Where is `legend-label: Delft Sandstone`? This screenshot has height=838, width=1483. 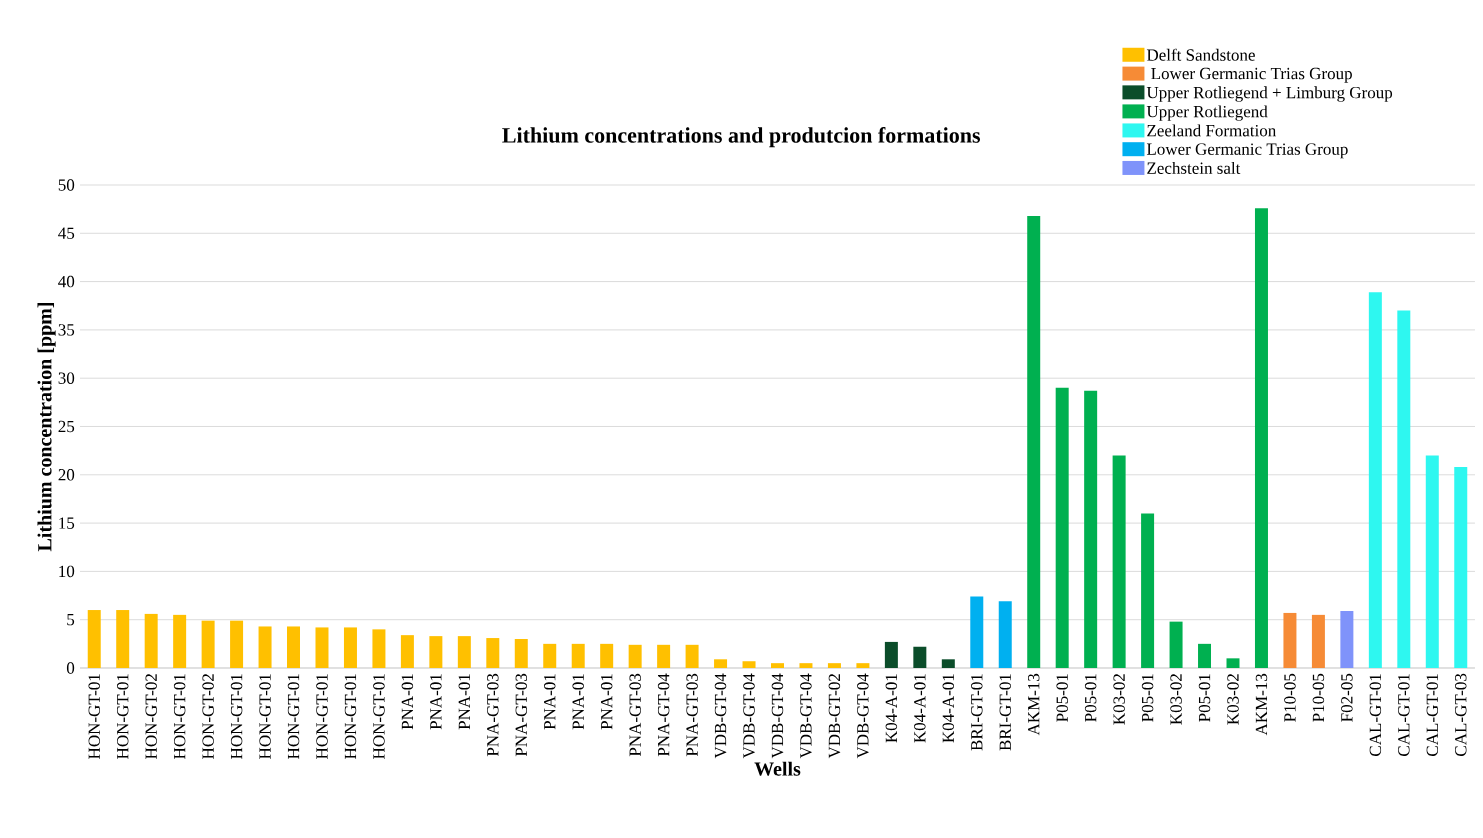 legend-label: Delft Sandstone is located at coordinates (1200, 54).